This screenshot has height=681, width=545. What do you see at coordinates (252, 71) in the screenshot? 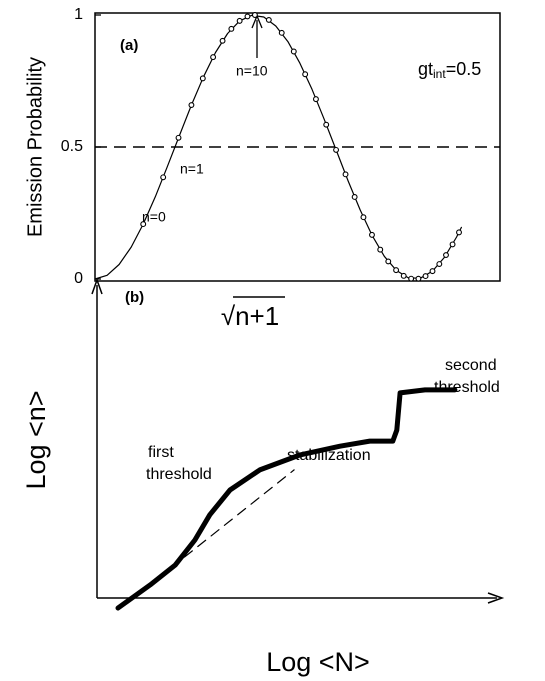
I see `annotation: n=10` at bounding box center [252, 71].